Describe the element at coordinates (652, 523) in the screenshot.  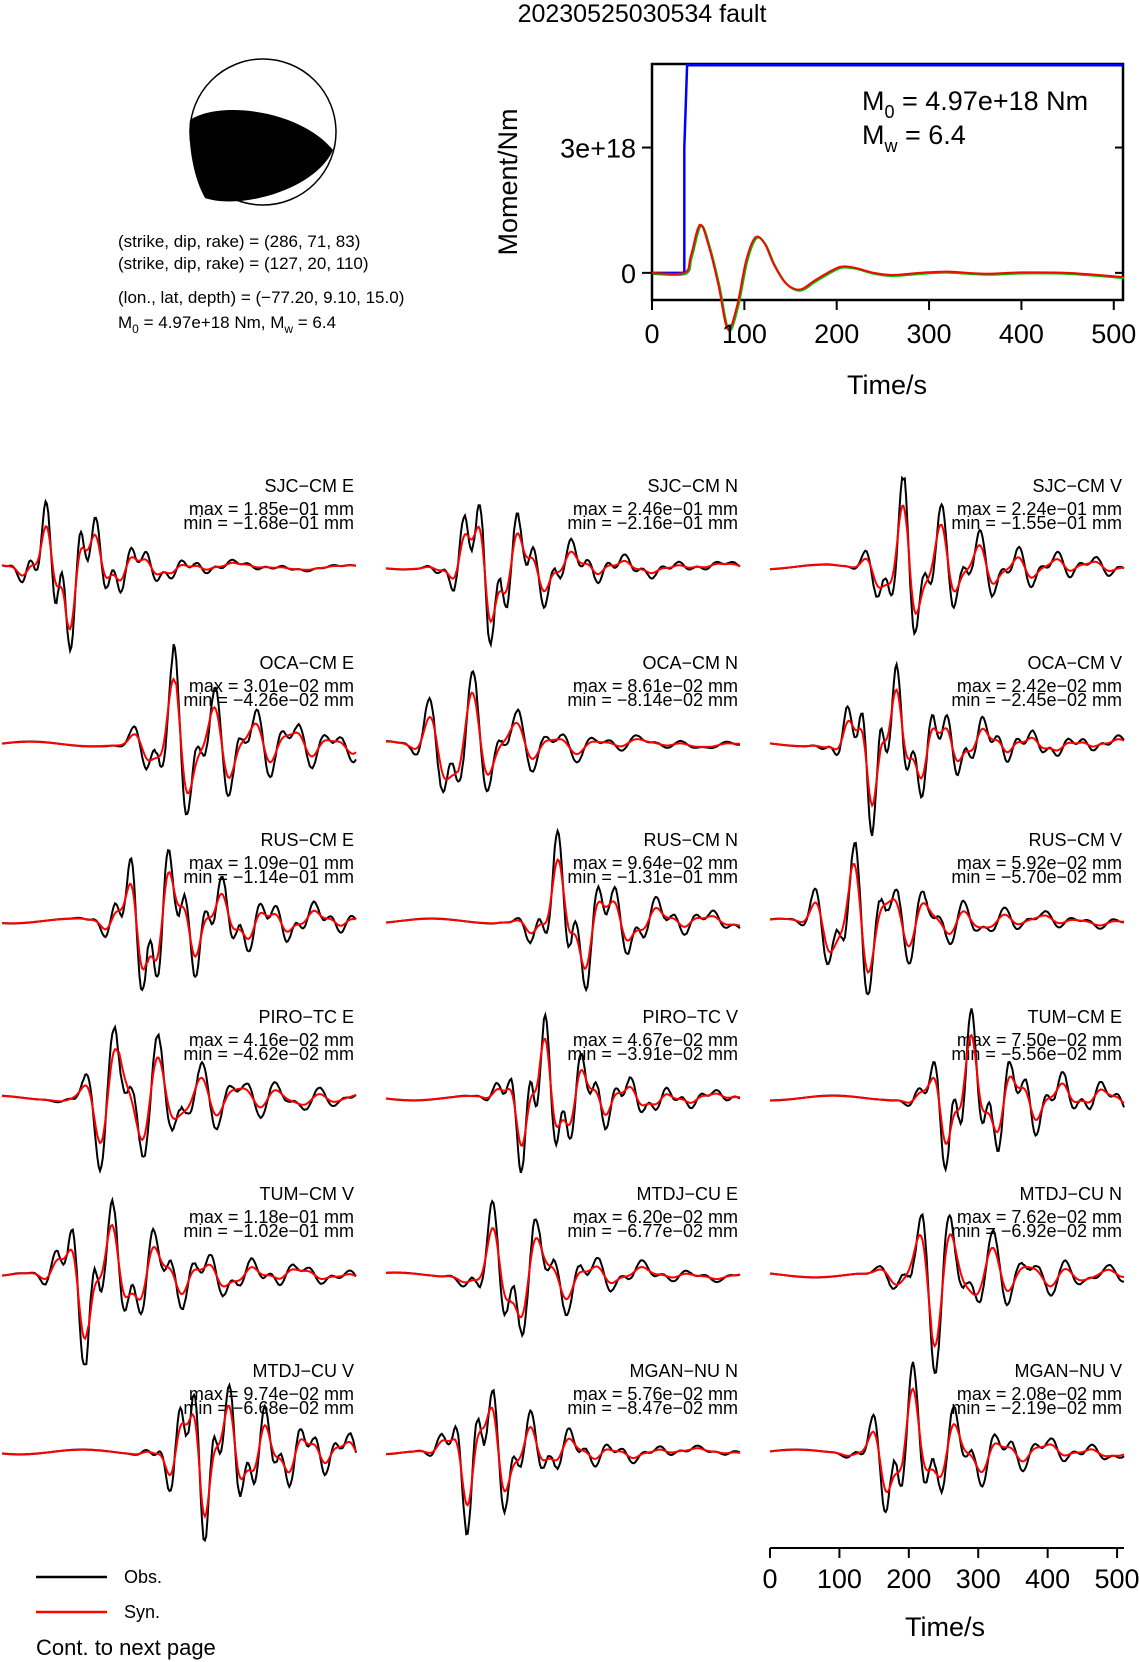
I see `trace-min-value: min = −2.16e−01 mm` at that location.